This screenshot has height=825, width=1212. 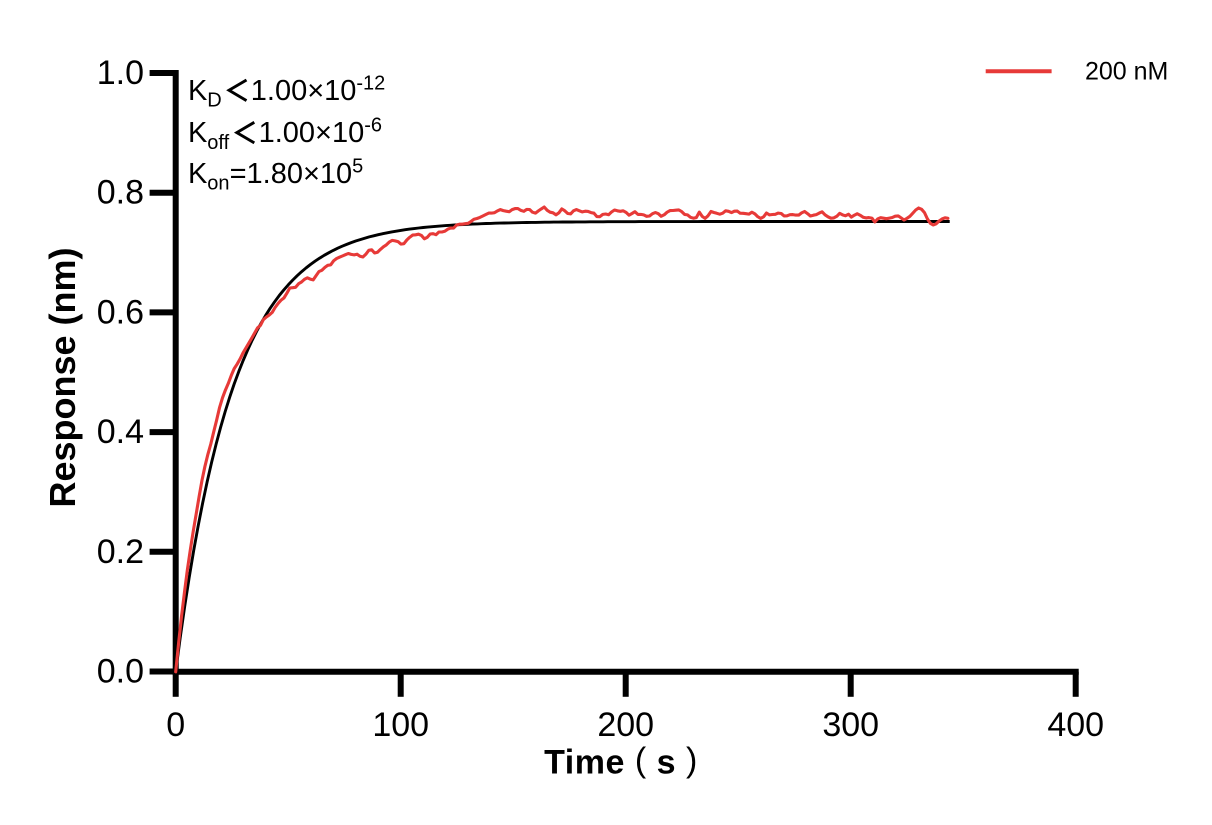 What do you see at coordinates (373, 126) in the screenshot?
I see `svg-text: -6` at bounding box center [373, 126].